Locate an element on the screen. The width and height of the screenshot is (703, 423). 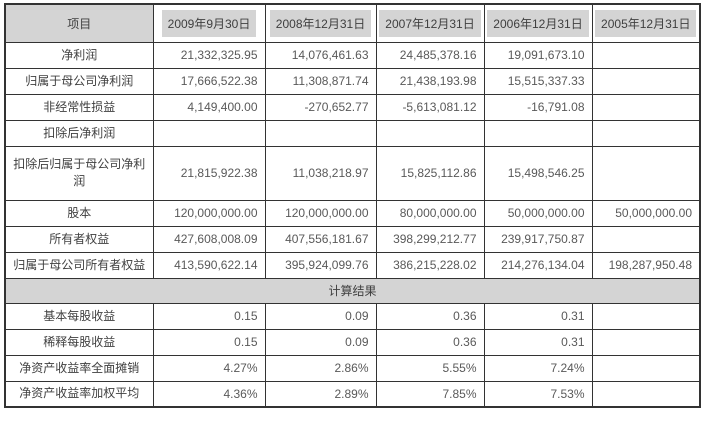
cell-value: 2.89% is located at coordinates (320, 394).